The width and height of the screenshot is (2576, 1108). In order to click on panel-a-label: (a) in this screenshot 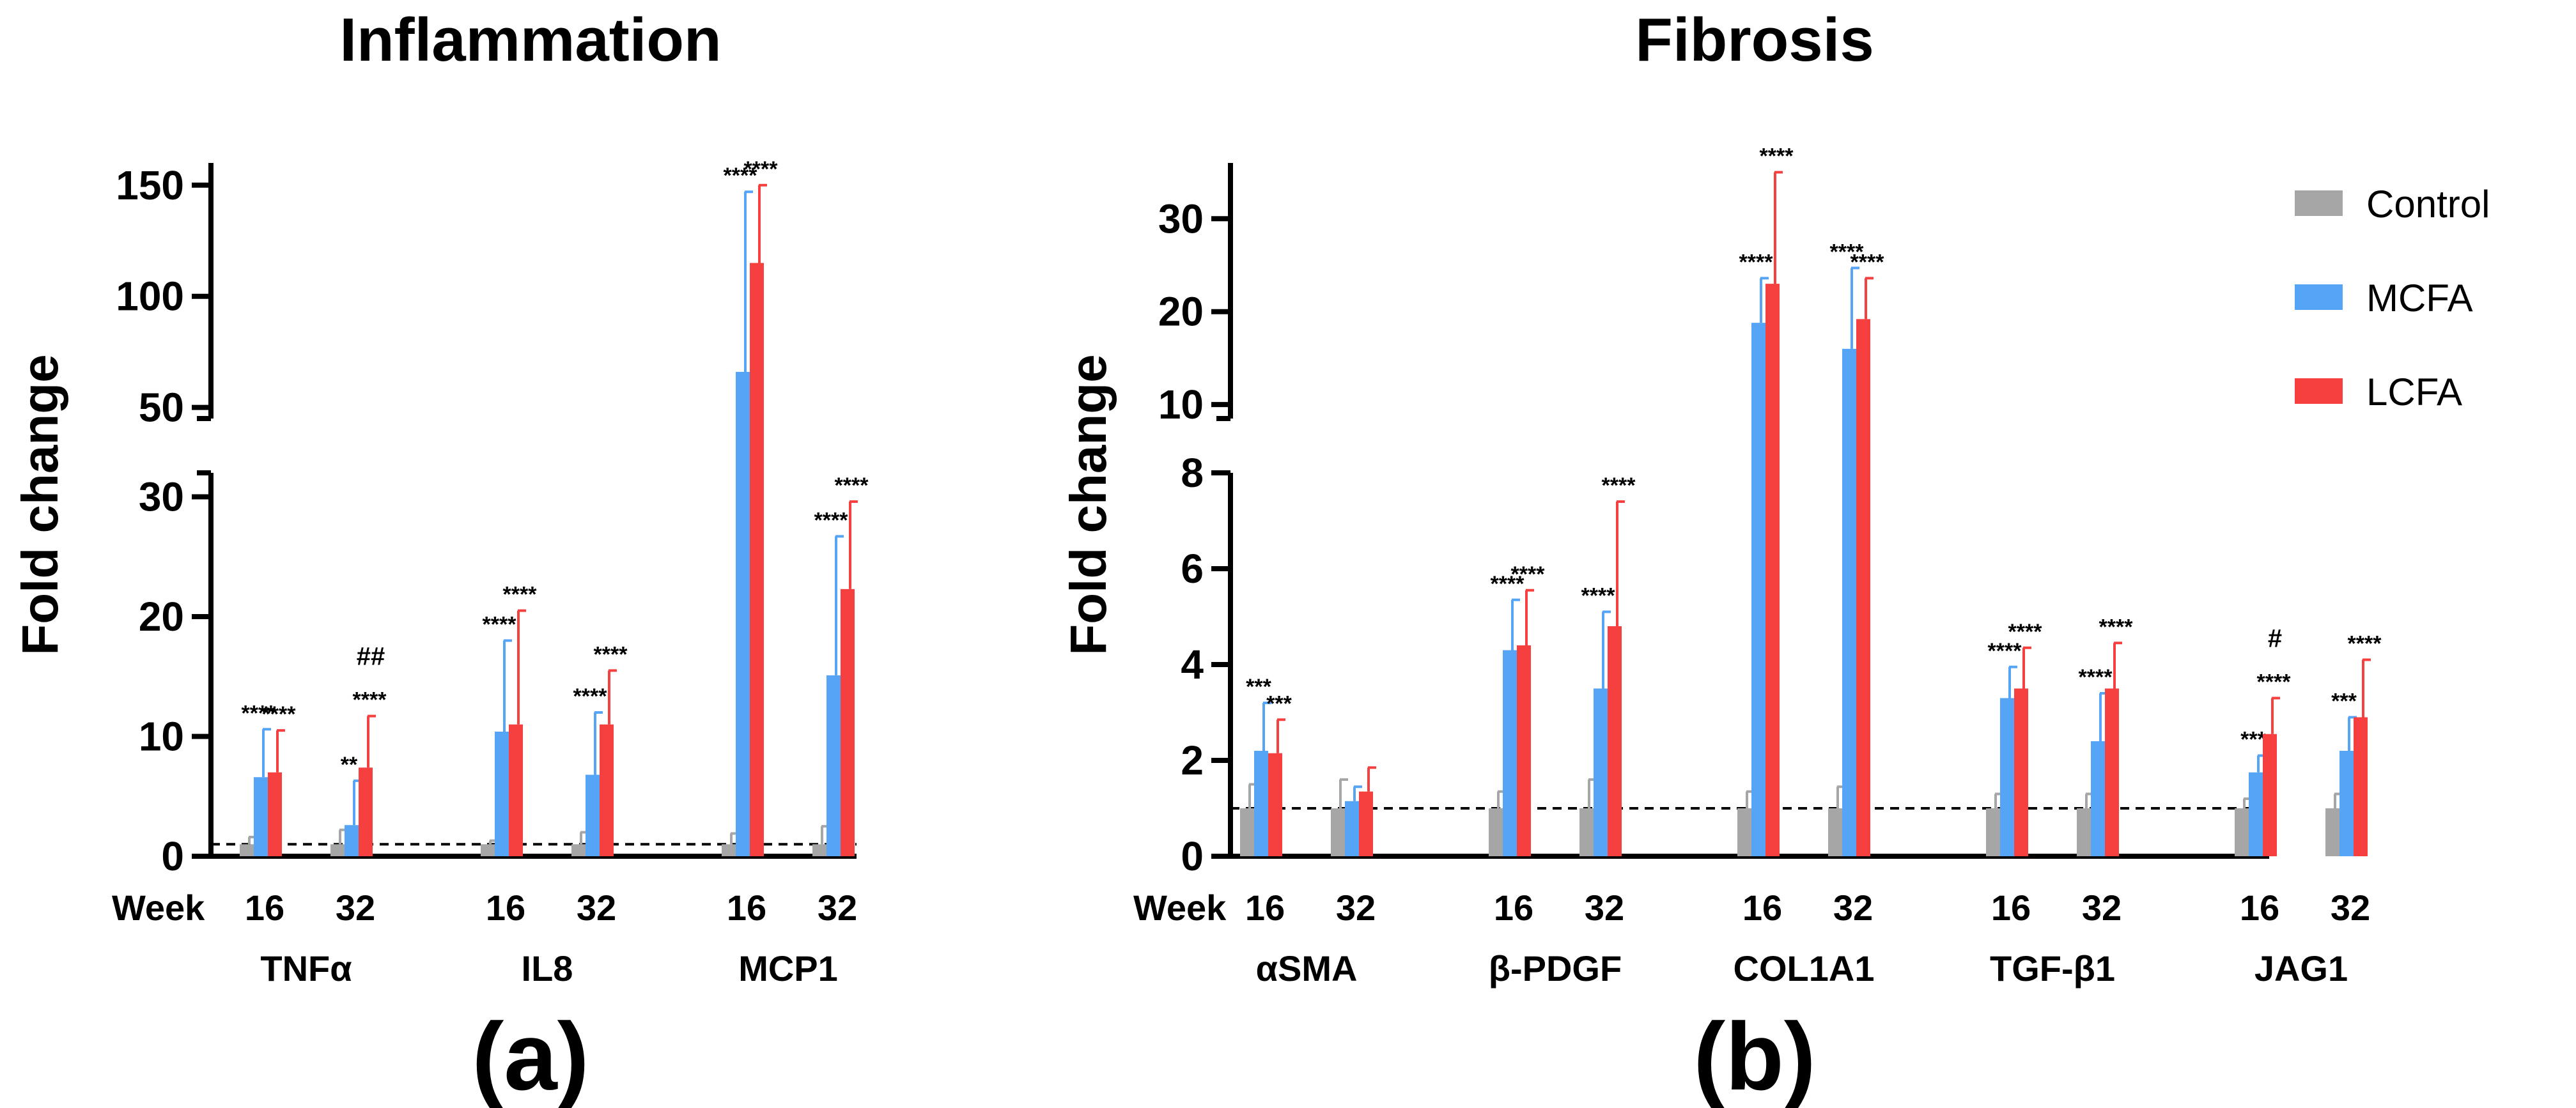, I will do `click(530, 1055)`.